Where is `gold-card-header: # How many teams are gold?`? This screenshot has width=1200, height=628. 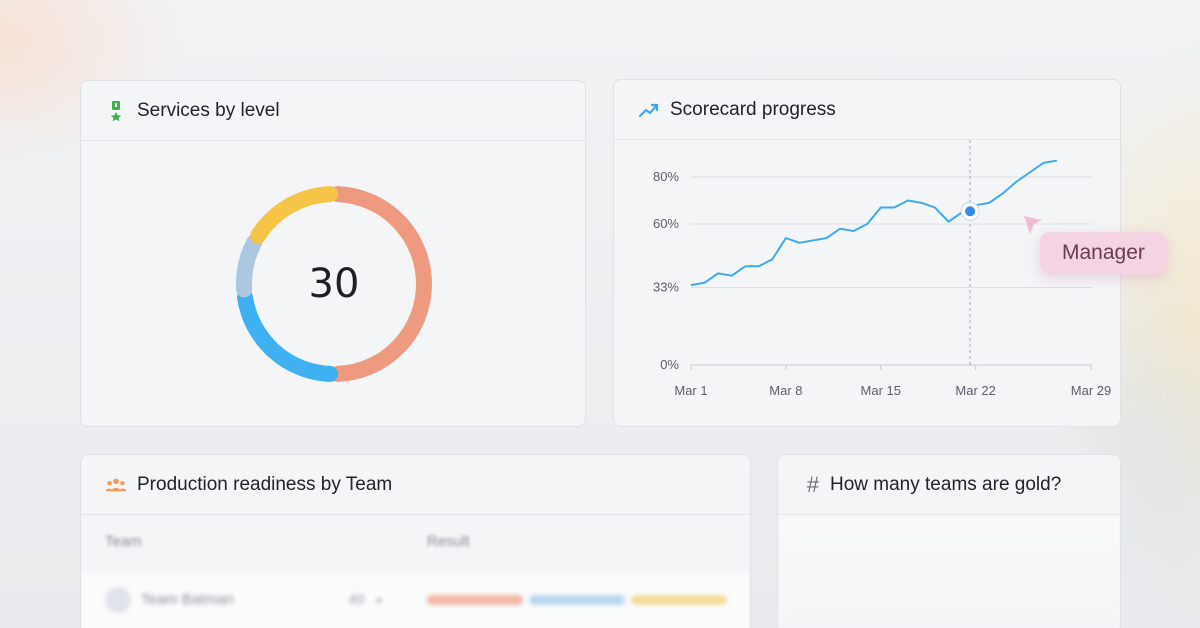 gold-card-header: # How many teams are gold? is located at coordinates (949, 485).